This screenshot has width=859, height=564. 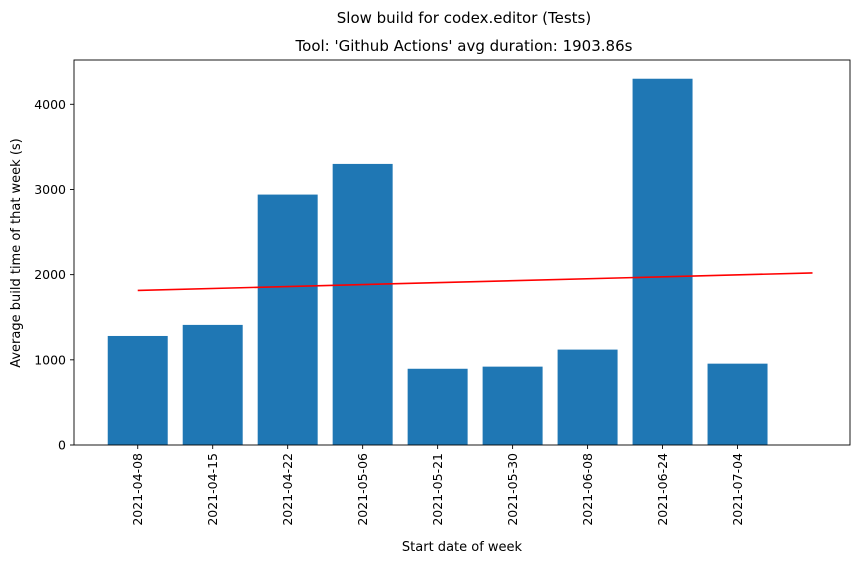 I want to click on x-tick-label: 2021-06-08, so click(x=587, y=489).